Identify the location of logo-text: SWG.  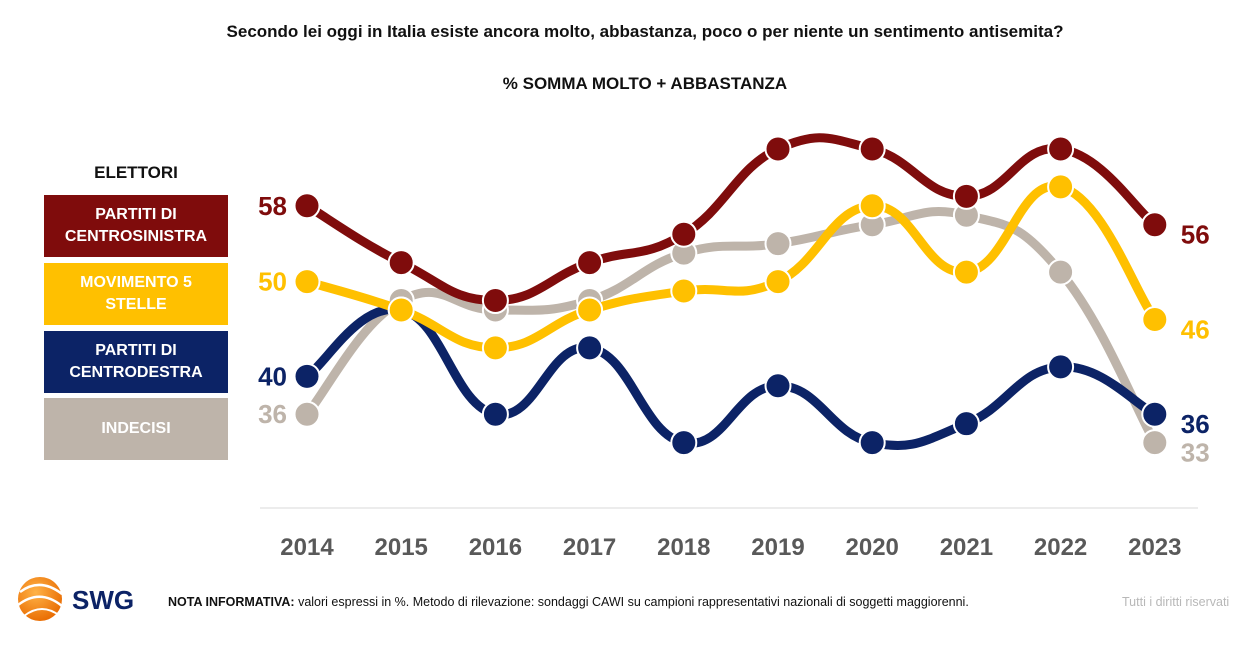
(103, 600).